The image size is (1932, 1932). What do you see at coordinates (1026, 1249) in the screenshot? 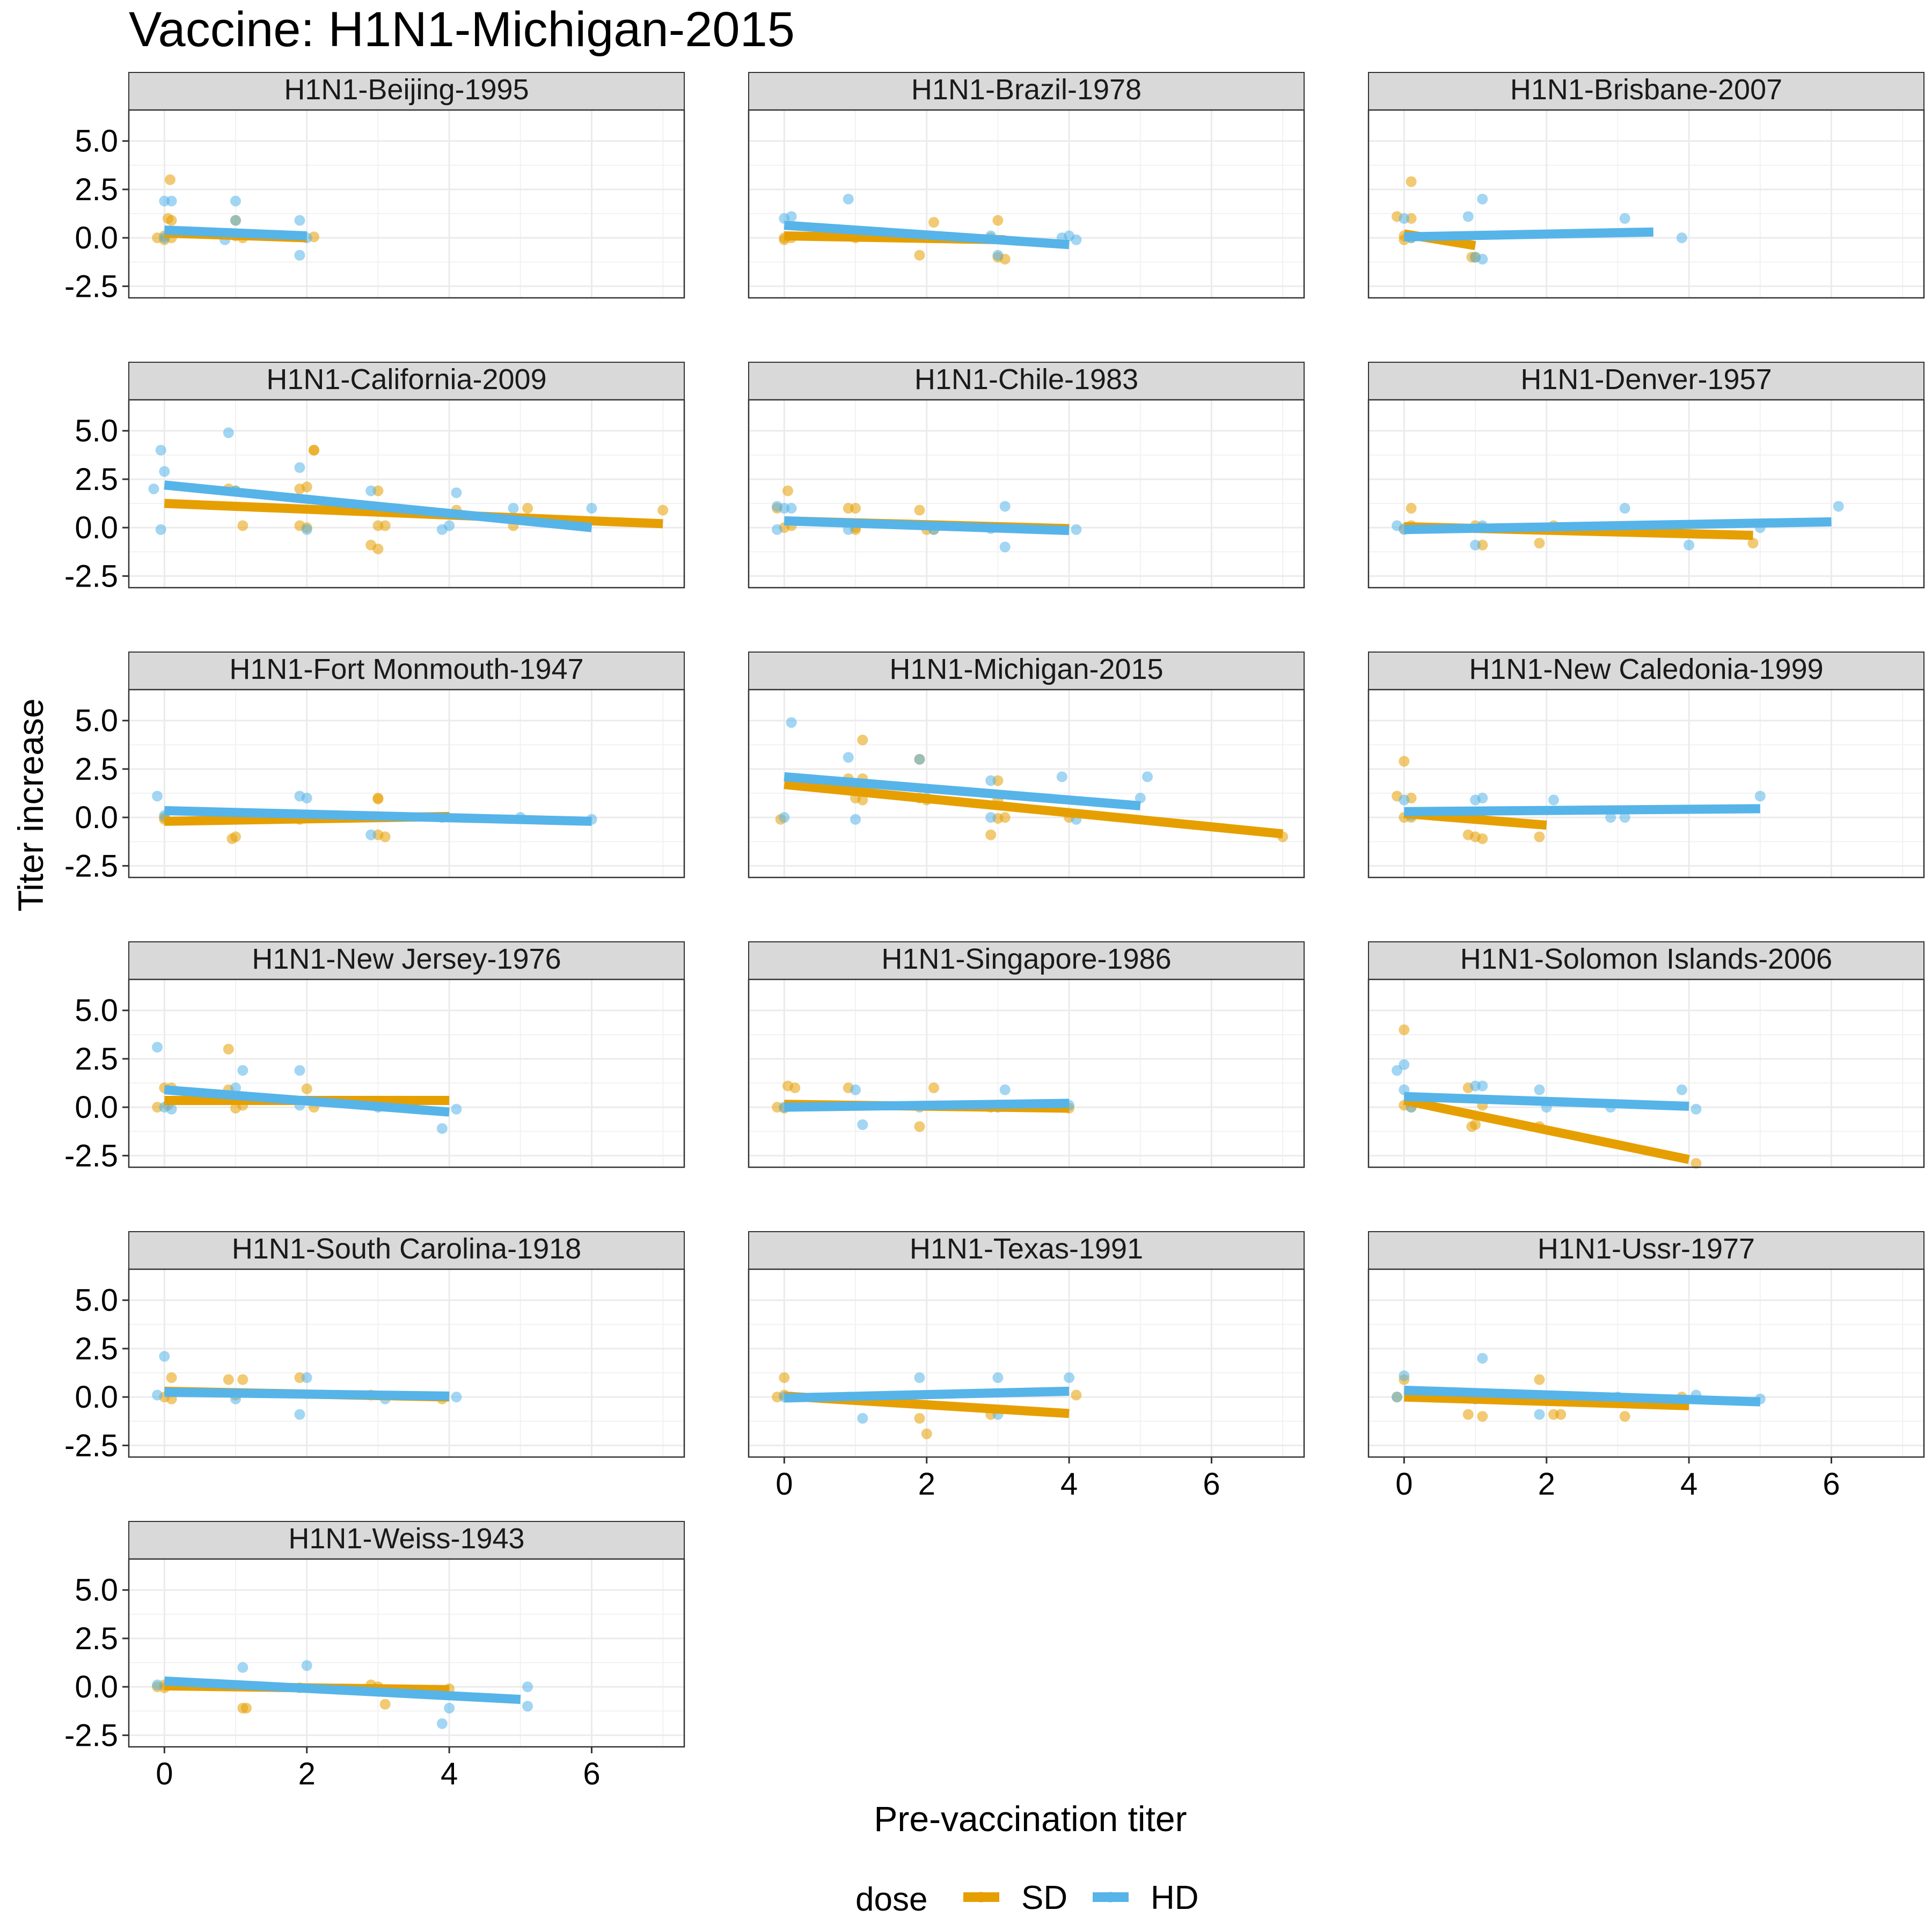
I see `facet-strip-label: H1N1-Texas-1991` at bounding box center [1026, 1249].